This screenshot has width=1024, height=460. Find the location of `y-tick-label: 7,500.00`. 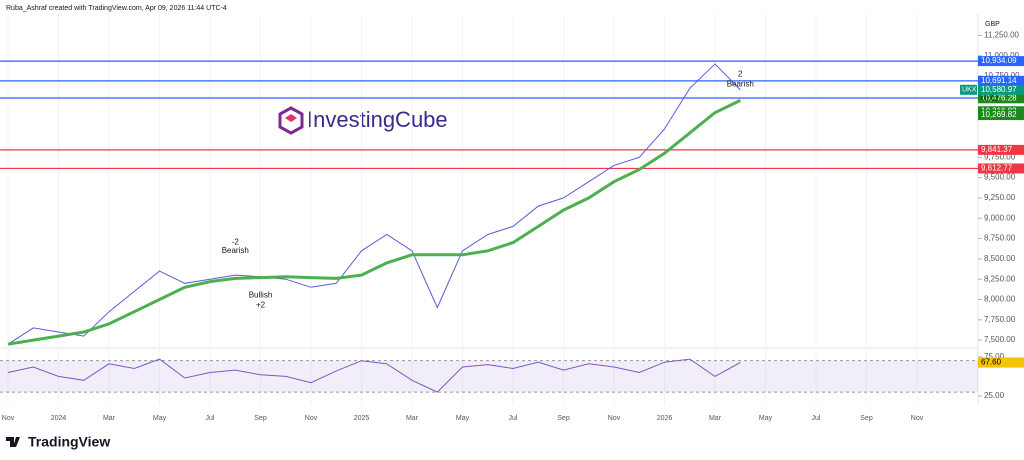

y-tick-label: 7,500.00 is located at coordinates (1000, 339).